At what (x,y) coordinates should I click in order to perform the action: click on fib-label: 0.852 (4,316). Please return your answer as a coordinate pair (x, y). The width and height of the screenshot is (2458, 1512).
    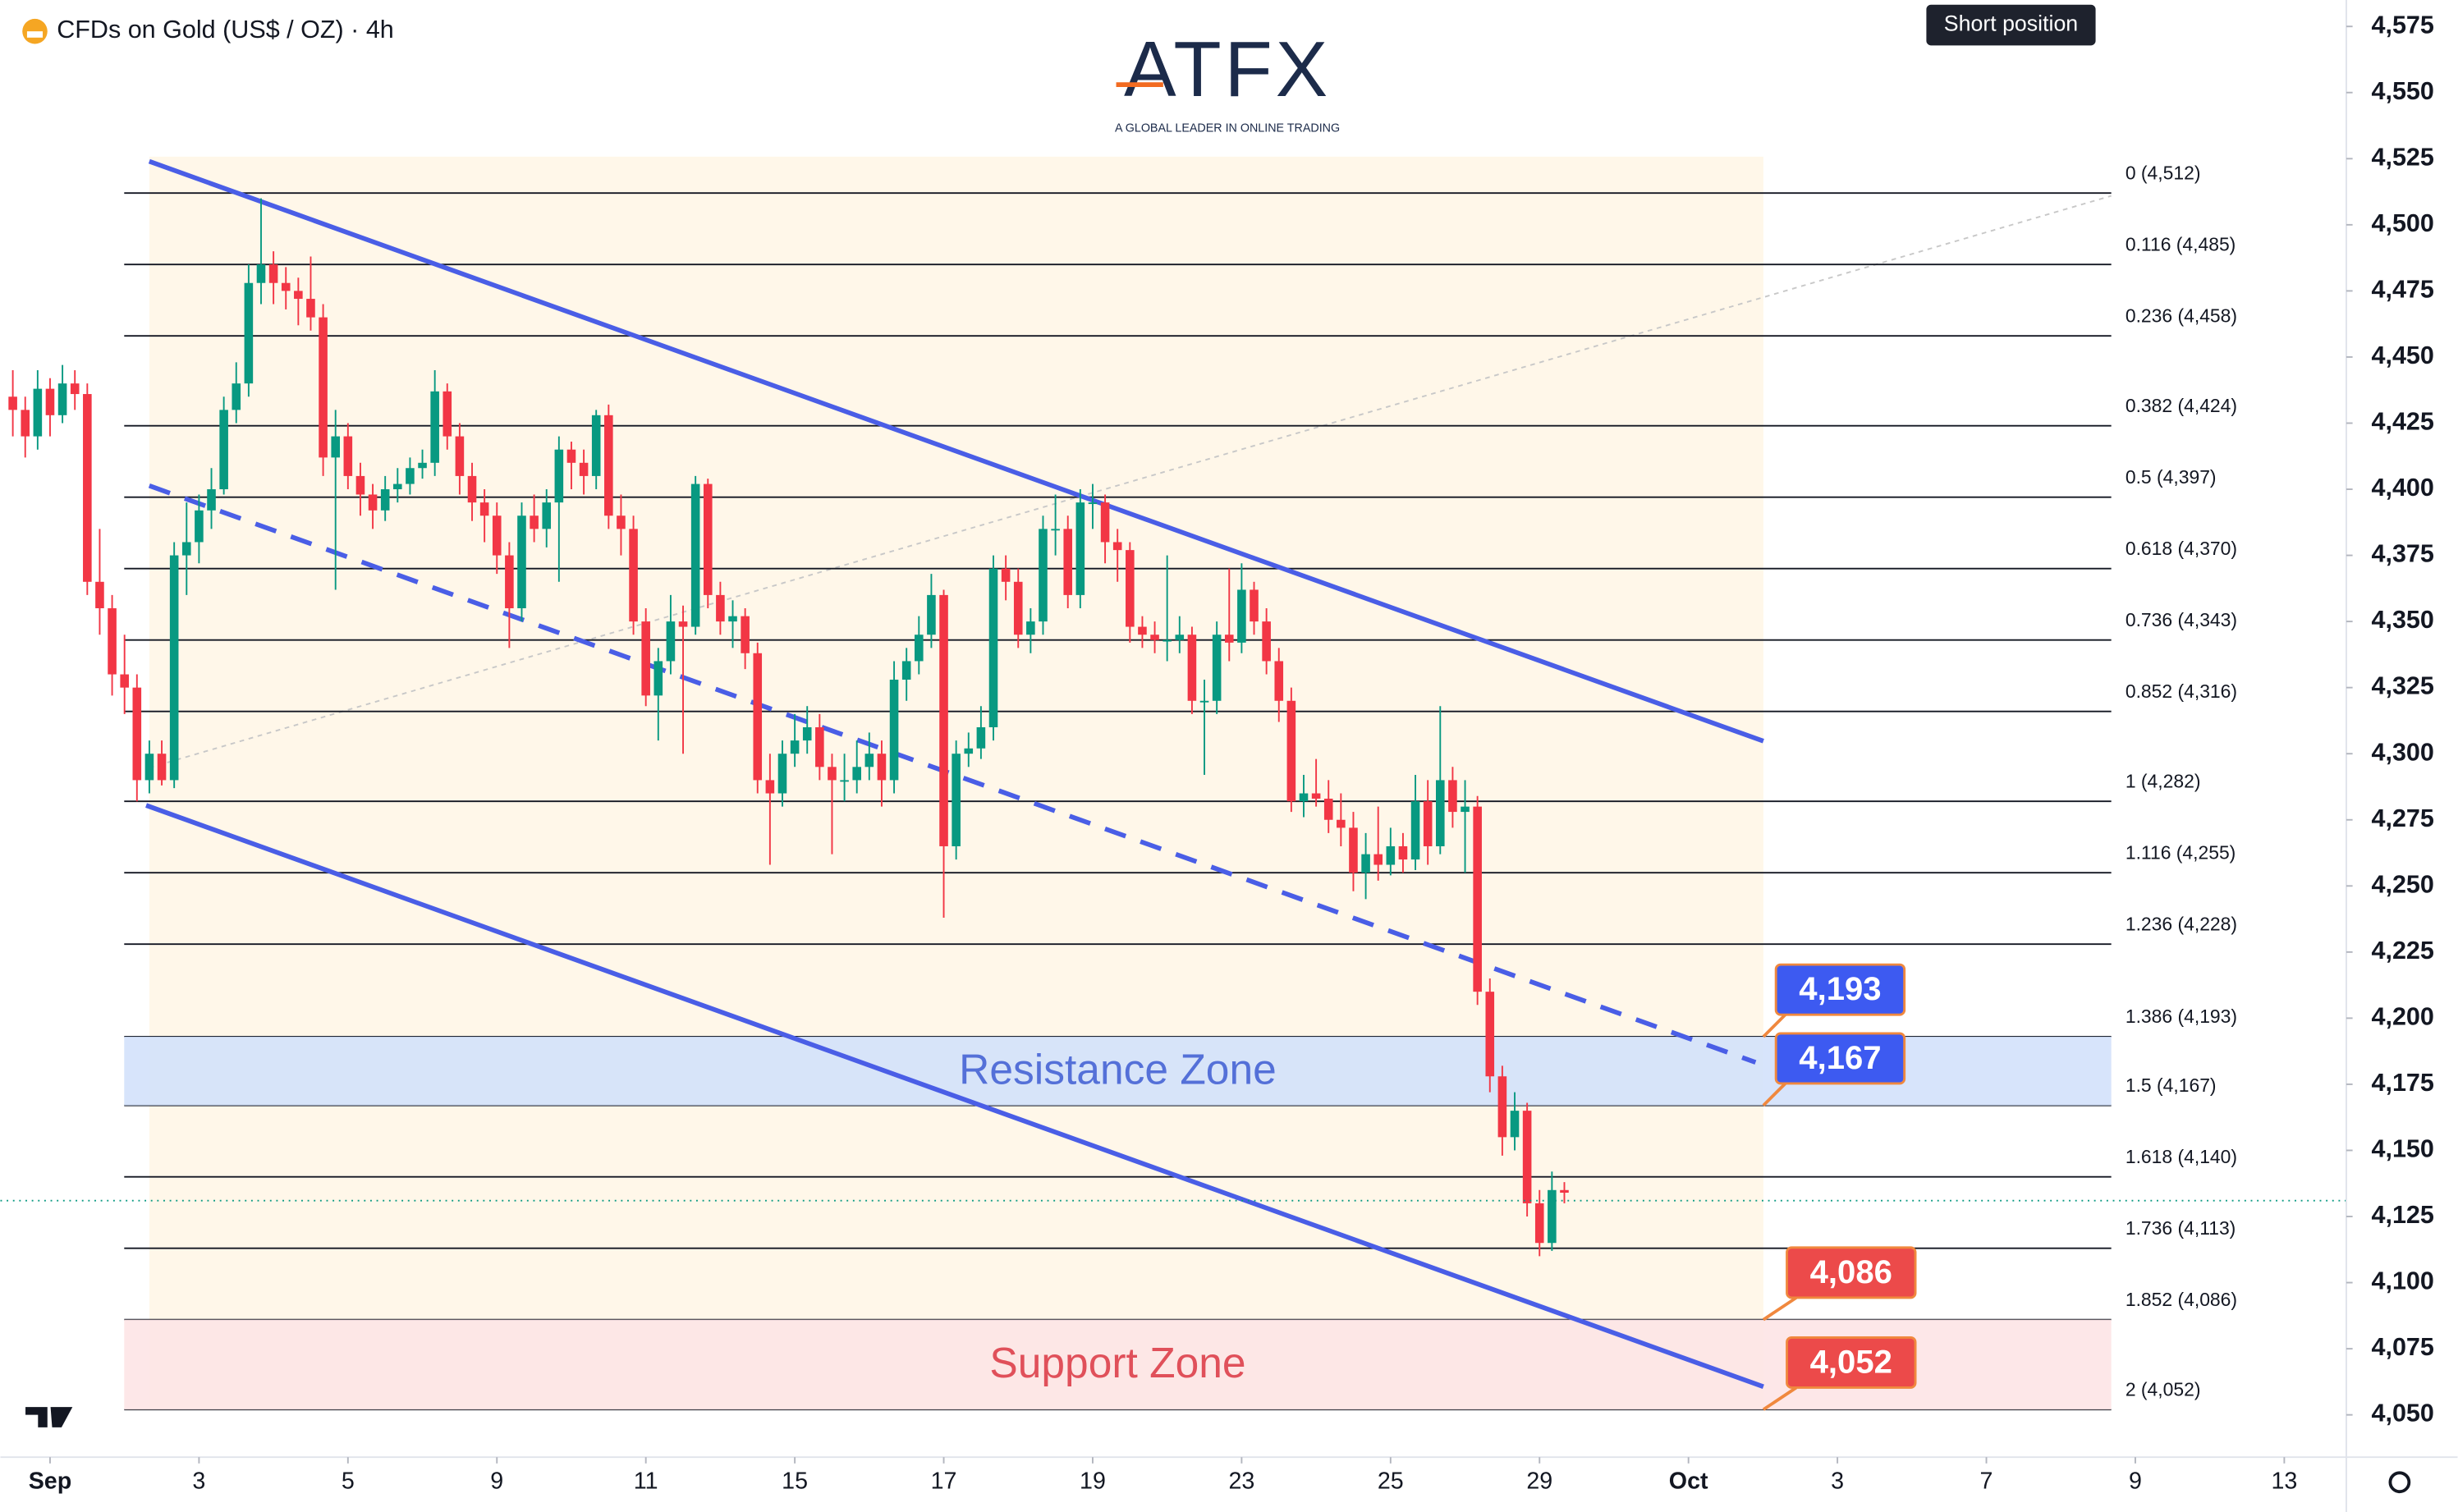
    Looking at the image, I should click on (2181, 691).